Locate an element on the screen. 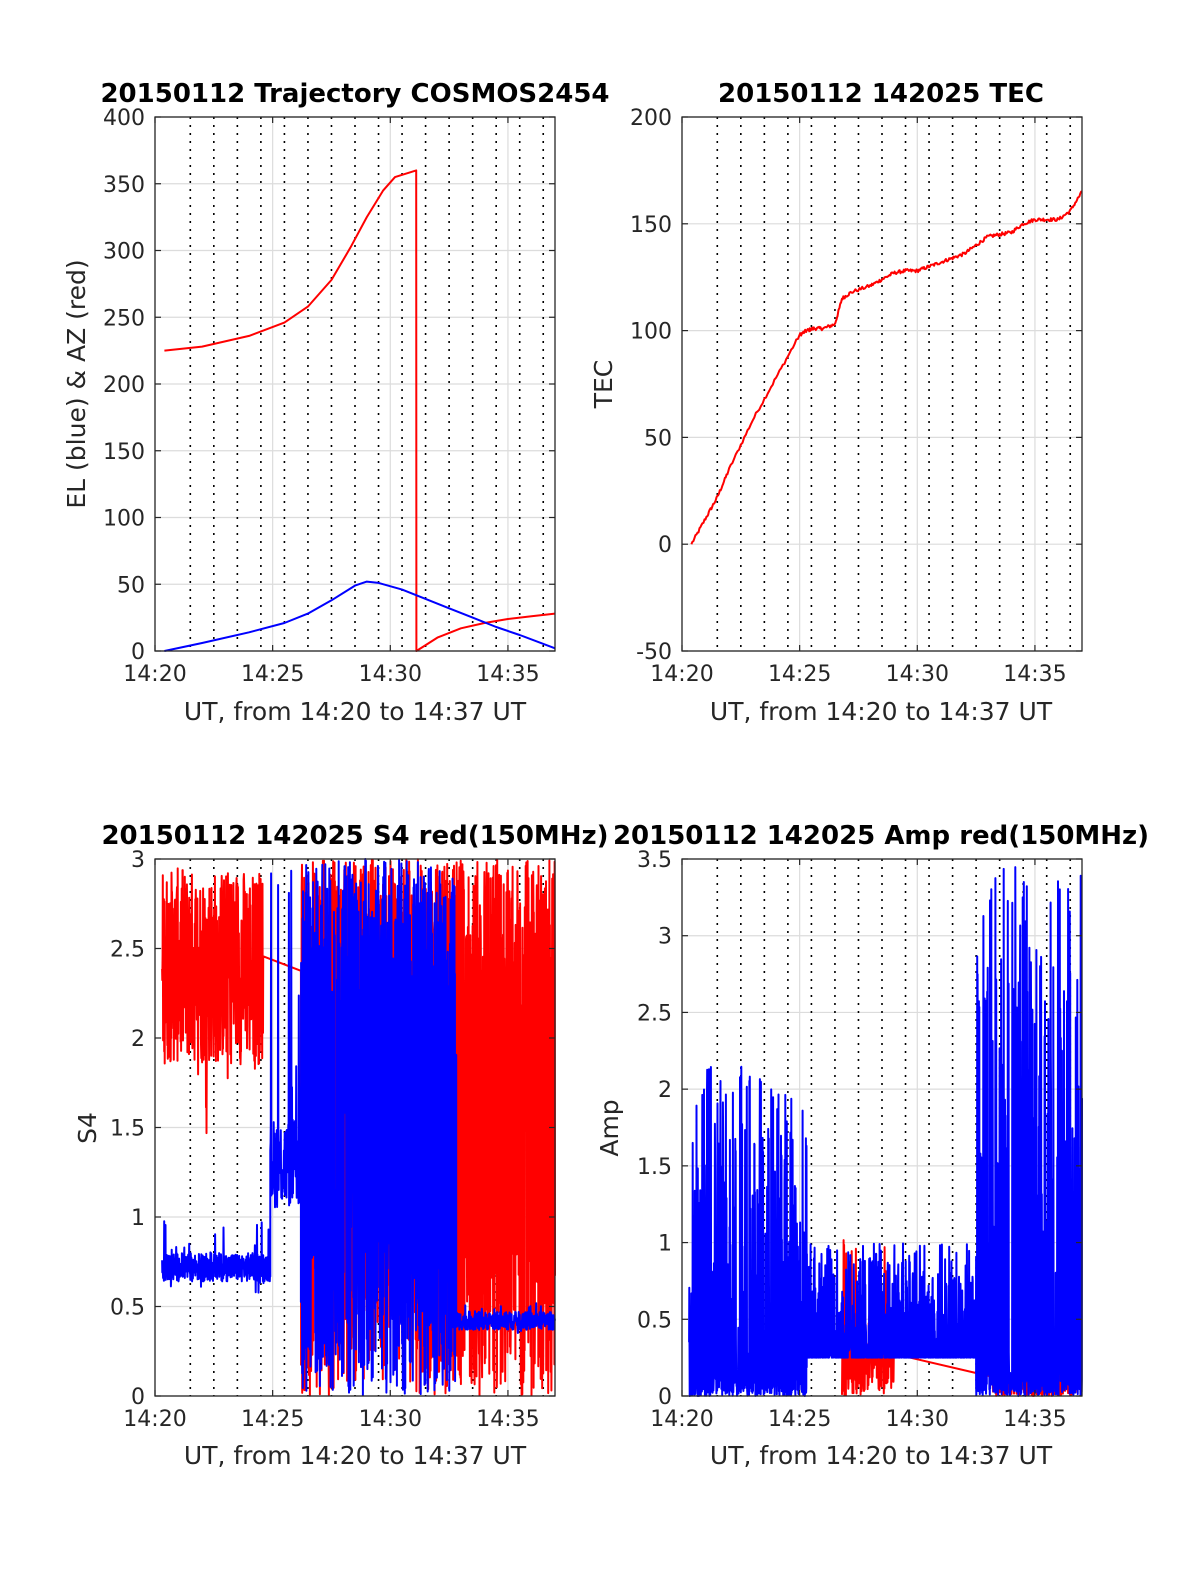  y-axis-label: EL (blue) & AZ (red) is located at coordinates (76, 383).